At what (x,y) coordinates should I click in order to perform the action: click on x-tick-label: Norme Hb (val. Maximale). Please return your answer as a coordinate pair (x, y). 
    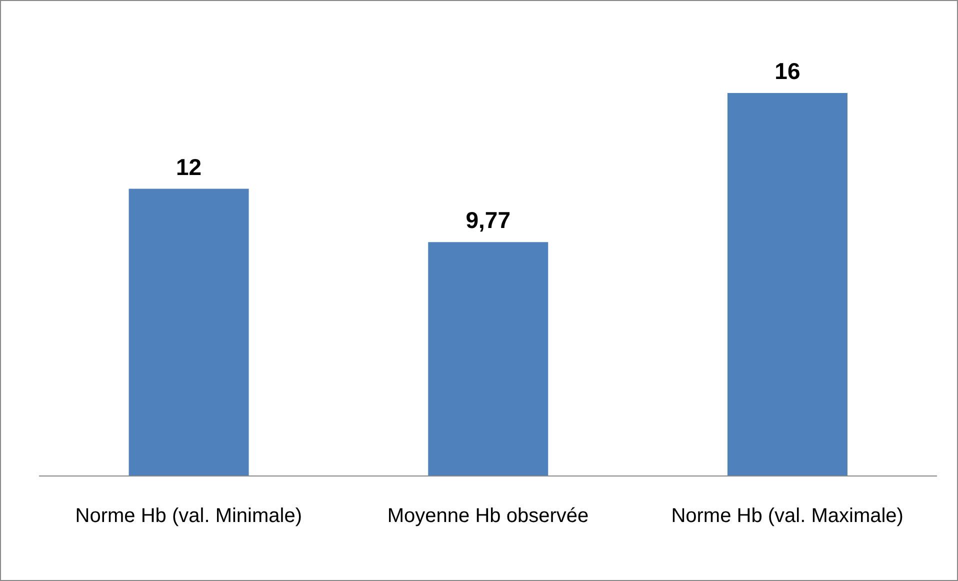
    Looking at the image, I should click on (787, 516).